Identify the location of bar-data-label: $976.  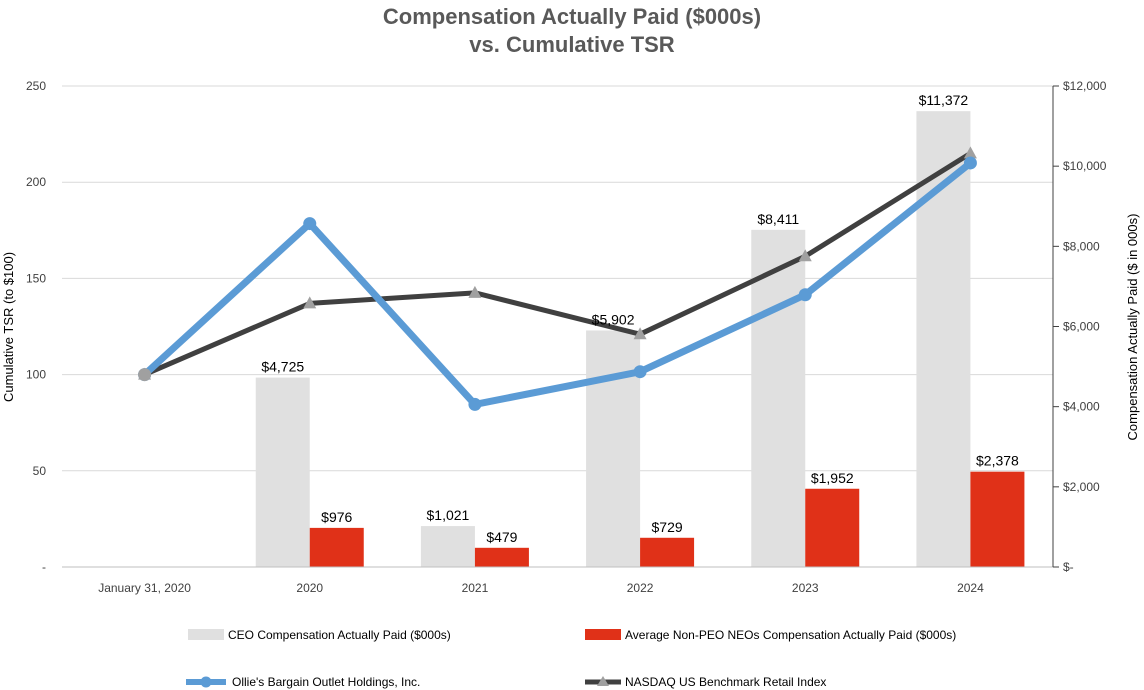
(336, 517).